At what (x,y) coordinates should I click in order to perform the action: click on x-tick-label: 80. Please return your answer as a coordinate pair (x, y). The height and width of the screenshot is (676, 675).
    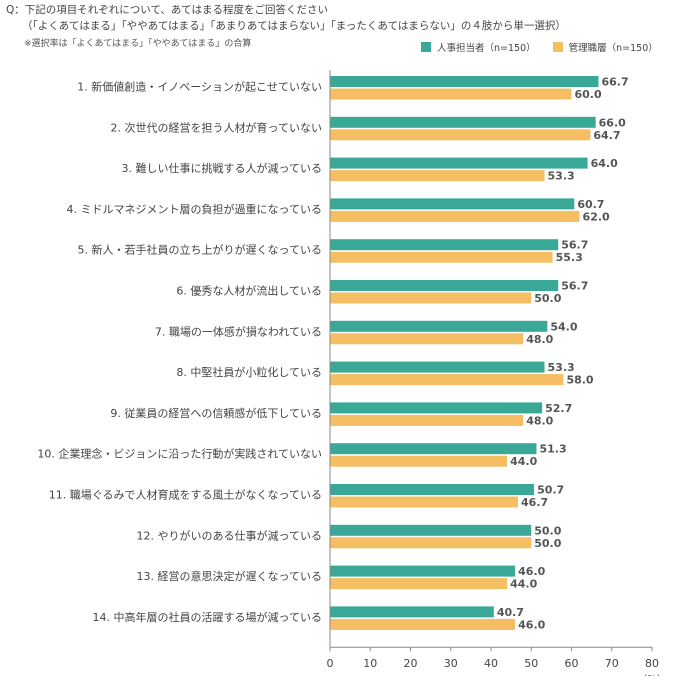
    Looking at the image, I should click on (652, 663).